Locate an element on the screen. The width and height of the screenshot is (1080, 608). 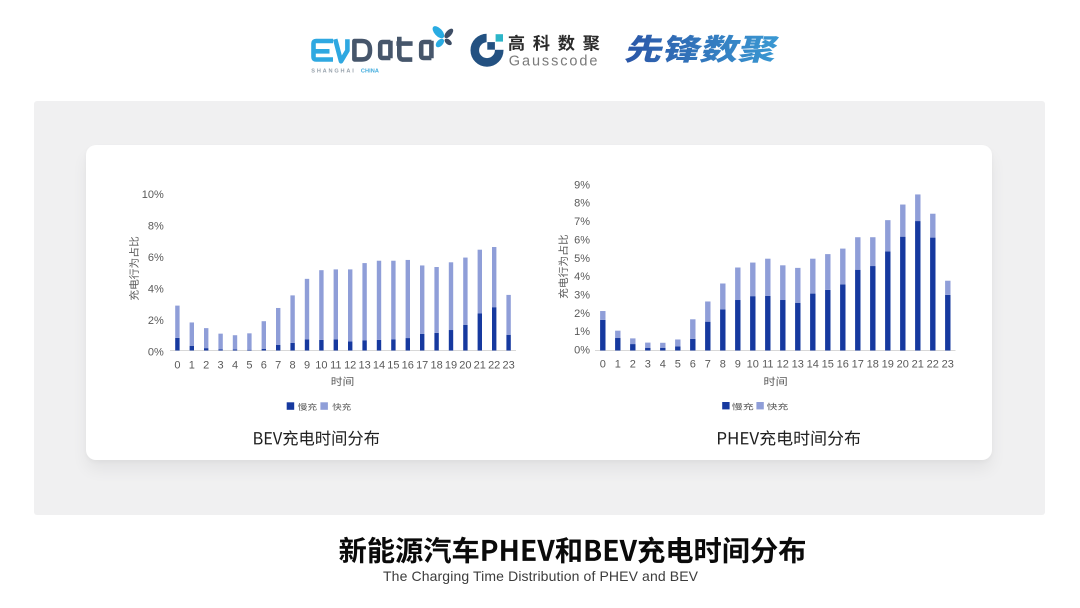
svg-text: 10% is located at coordinates (153, 195).